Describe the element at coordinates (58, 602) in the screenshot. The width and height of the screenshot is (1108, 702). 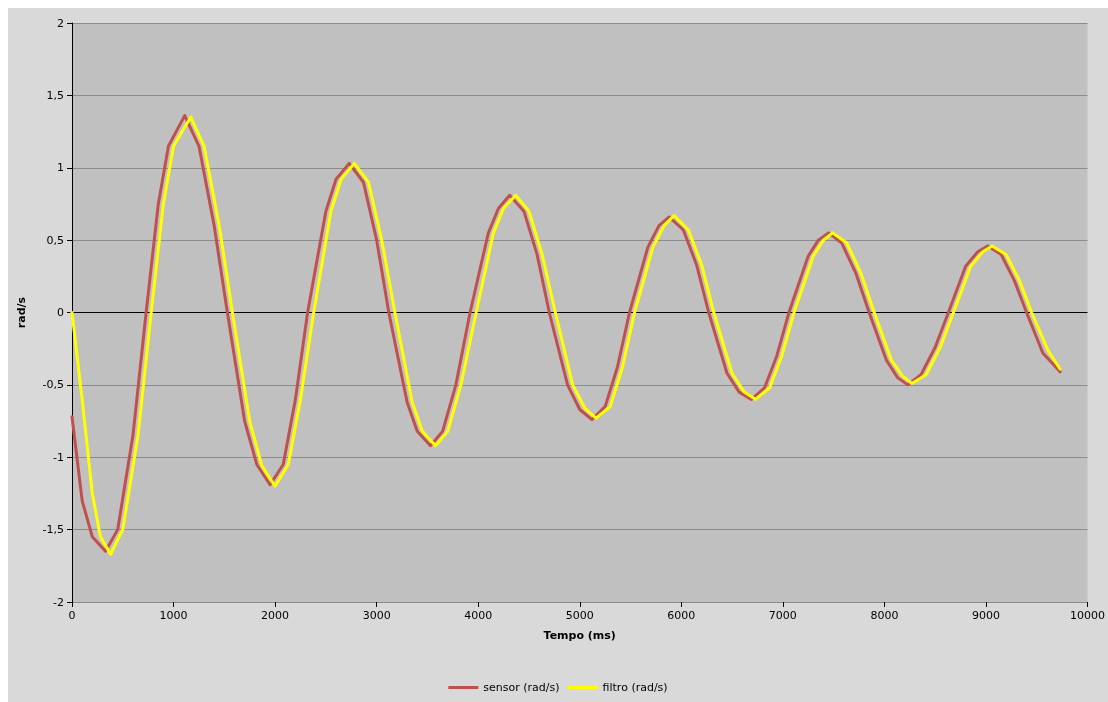
I see `y-tick-label: -2` at that location.